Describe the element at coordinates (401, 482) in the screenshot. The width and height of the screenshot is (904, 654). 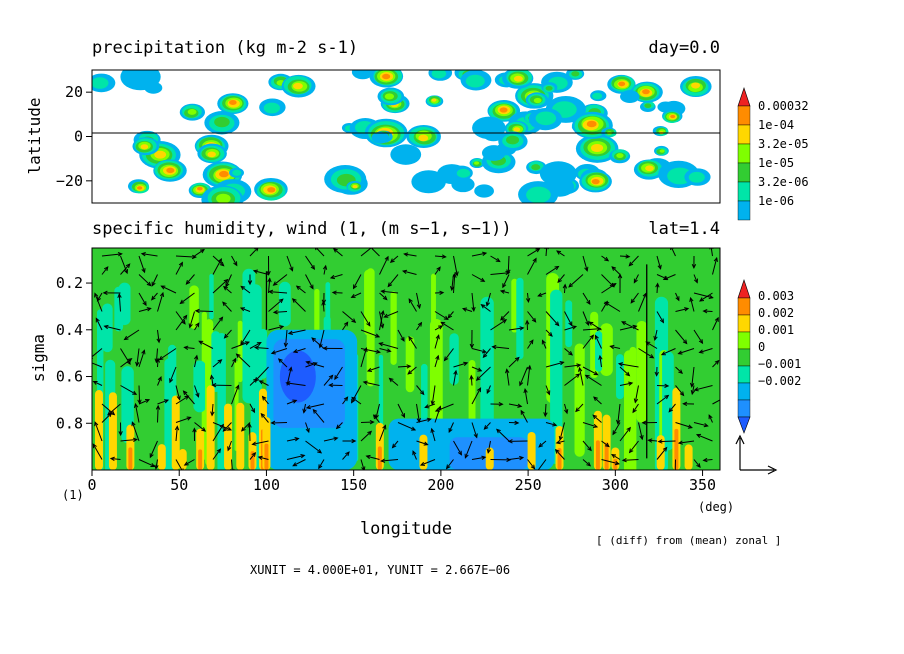
I see `humidity-x-ticks: 0 50 100 150 200 250 300 350` at that location.